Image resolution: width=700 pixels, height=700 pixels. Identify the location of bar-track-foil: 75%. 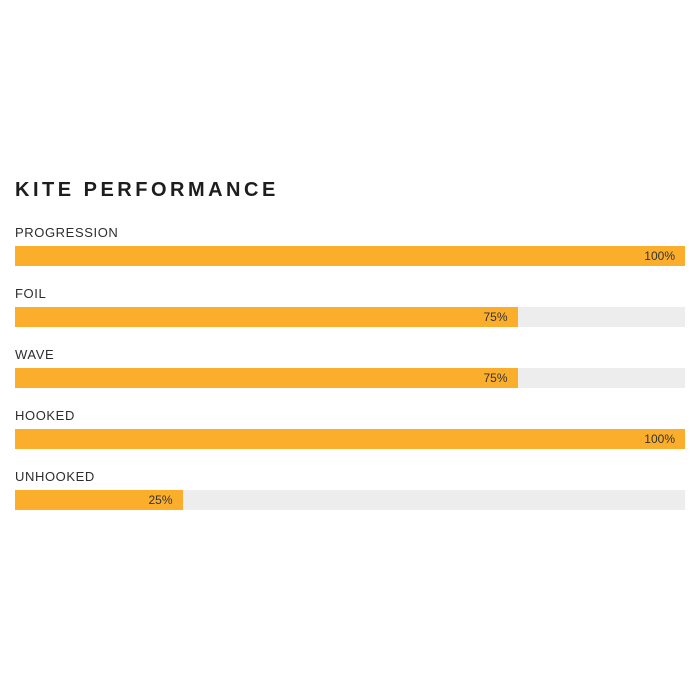
(350, 317).